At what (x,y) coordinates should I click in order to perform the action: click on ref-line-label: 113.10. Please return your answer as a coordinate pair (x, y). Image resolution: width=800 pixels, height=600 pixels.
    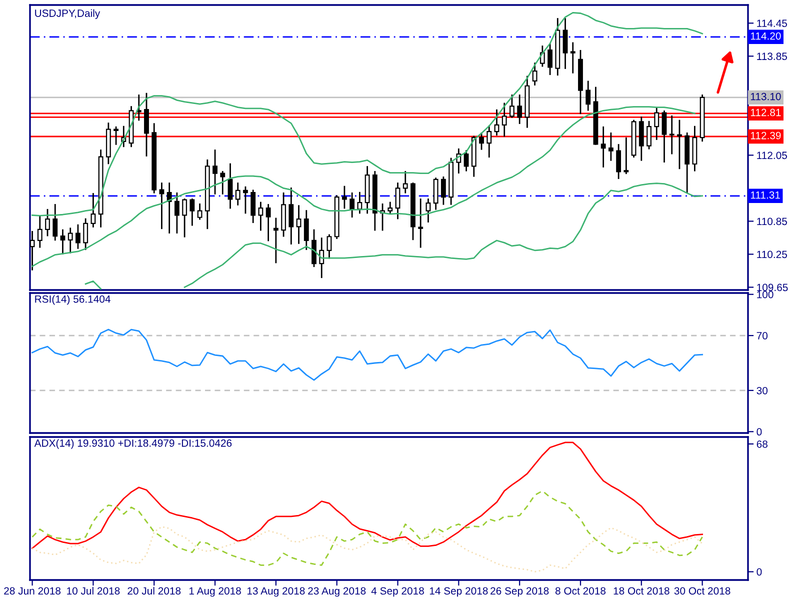
    Looking at the image, I should click on (765, 96).